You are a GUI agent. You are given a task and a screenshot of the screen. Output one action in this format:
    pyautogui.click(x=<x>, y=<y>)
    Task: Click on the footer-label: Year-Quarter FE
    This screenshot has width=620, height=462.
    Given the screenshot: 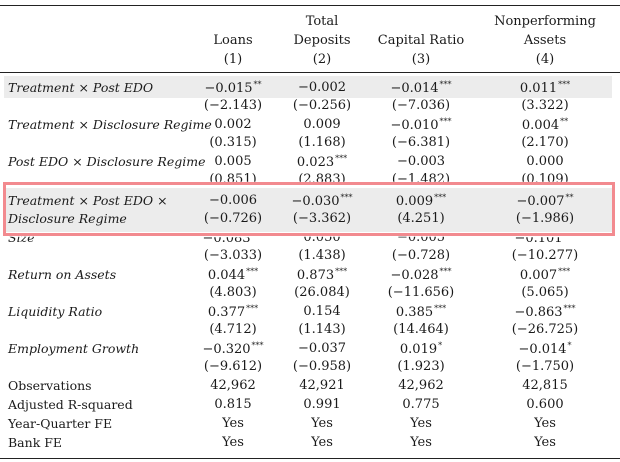 What is the action you would take?
    pyautogui.click(x=60, y=423)
    